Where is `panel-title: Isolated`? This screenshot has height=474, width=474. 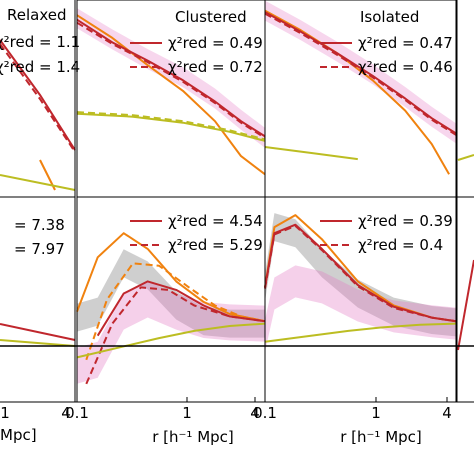 panel-title: Isolated is located at coordinates (389, 17).